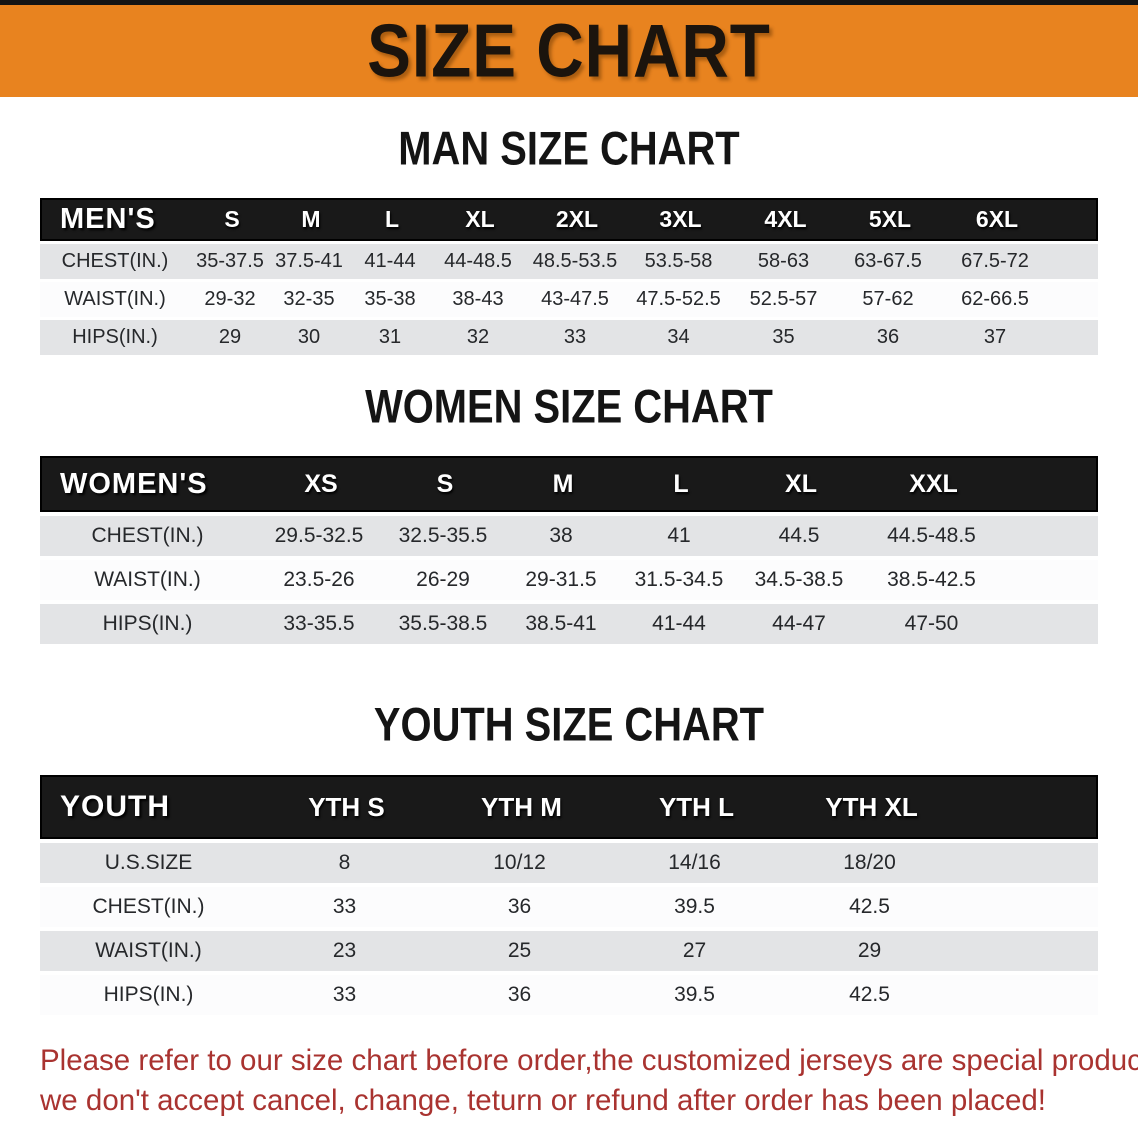 The width and height of the screenshot is (1138, 1132). I want to click on measurement-value: 62-66.5, so click(995, 299).